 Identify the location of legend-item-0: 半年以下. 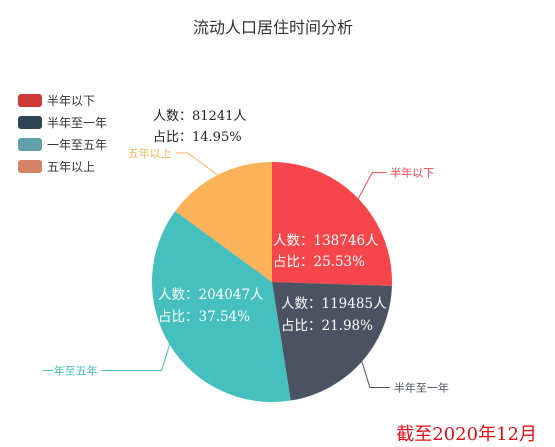
(56, 101).